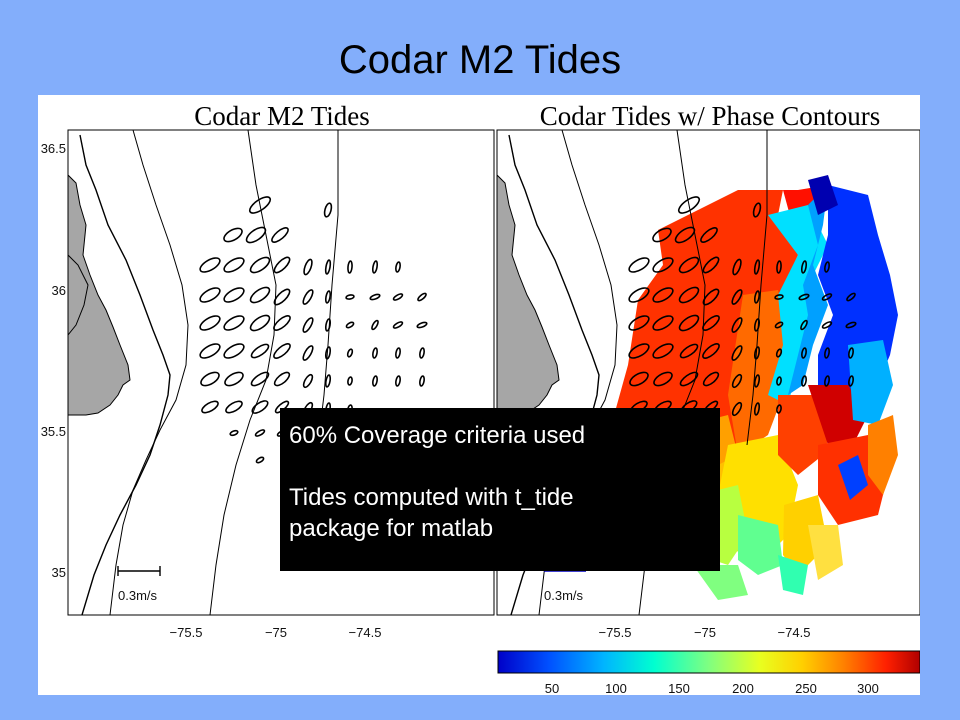 This screenshot has height=720, width=960. What do you see at coordinates (431, 497) in the screenshot?
I see `note-line-ttide: Tides computed with t_tide` at bounding box center [431, 497].